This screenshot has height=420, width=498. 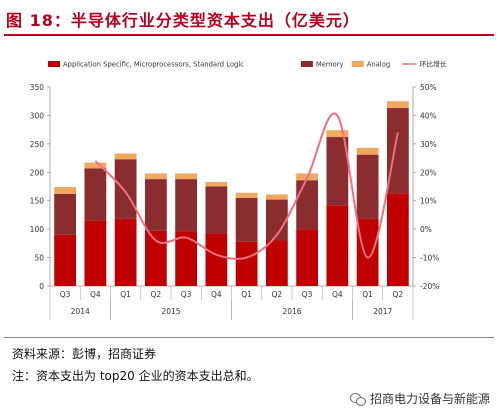 I want to click on x-tick-label-8: Q3, so click(x=307, y=294).